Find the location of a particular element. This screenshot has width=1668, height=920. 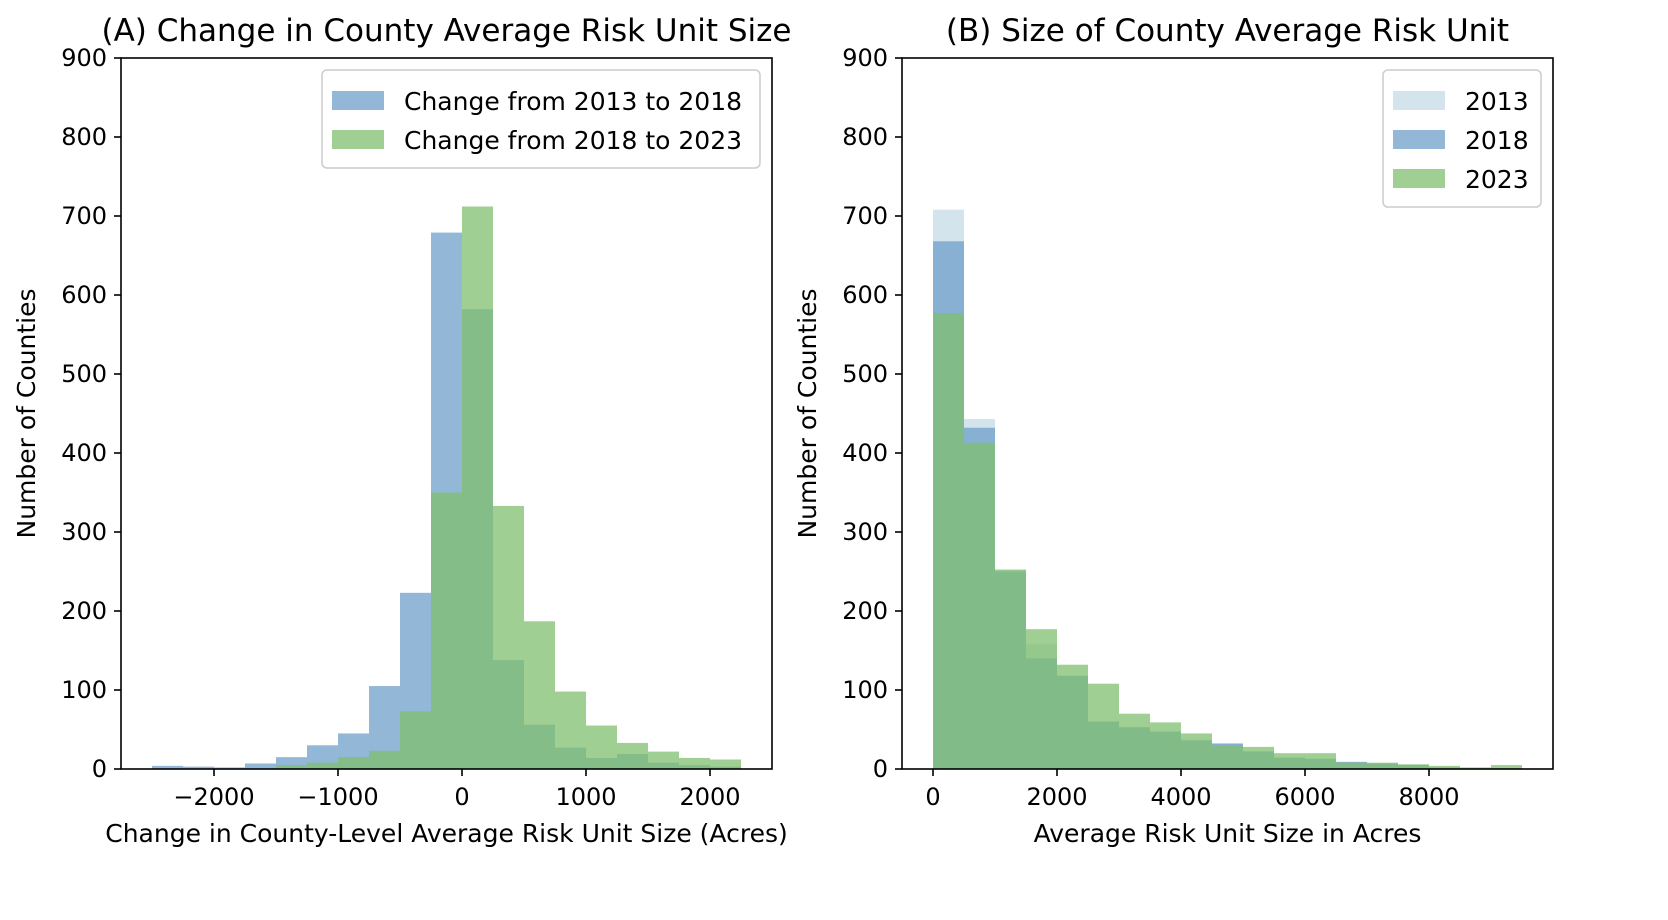

panel-0-legend-box is located at coordinates (541, 119).